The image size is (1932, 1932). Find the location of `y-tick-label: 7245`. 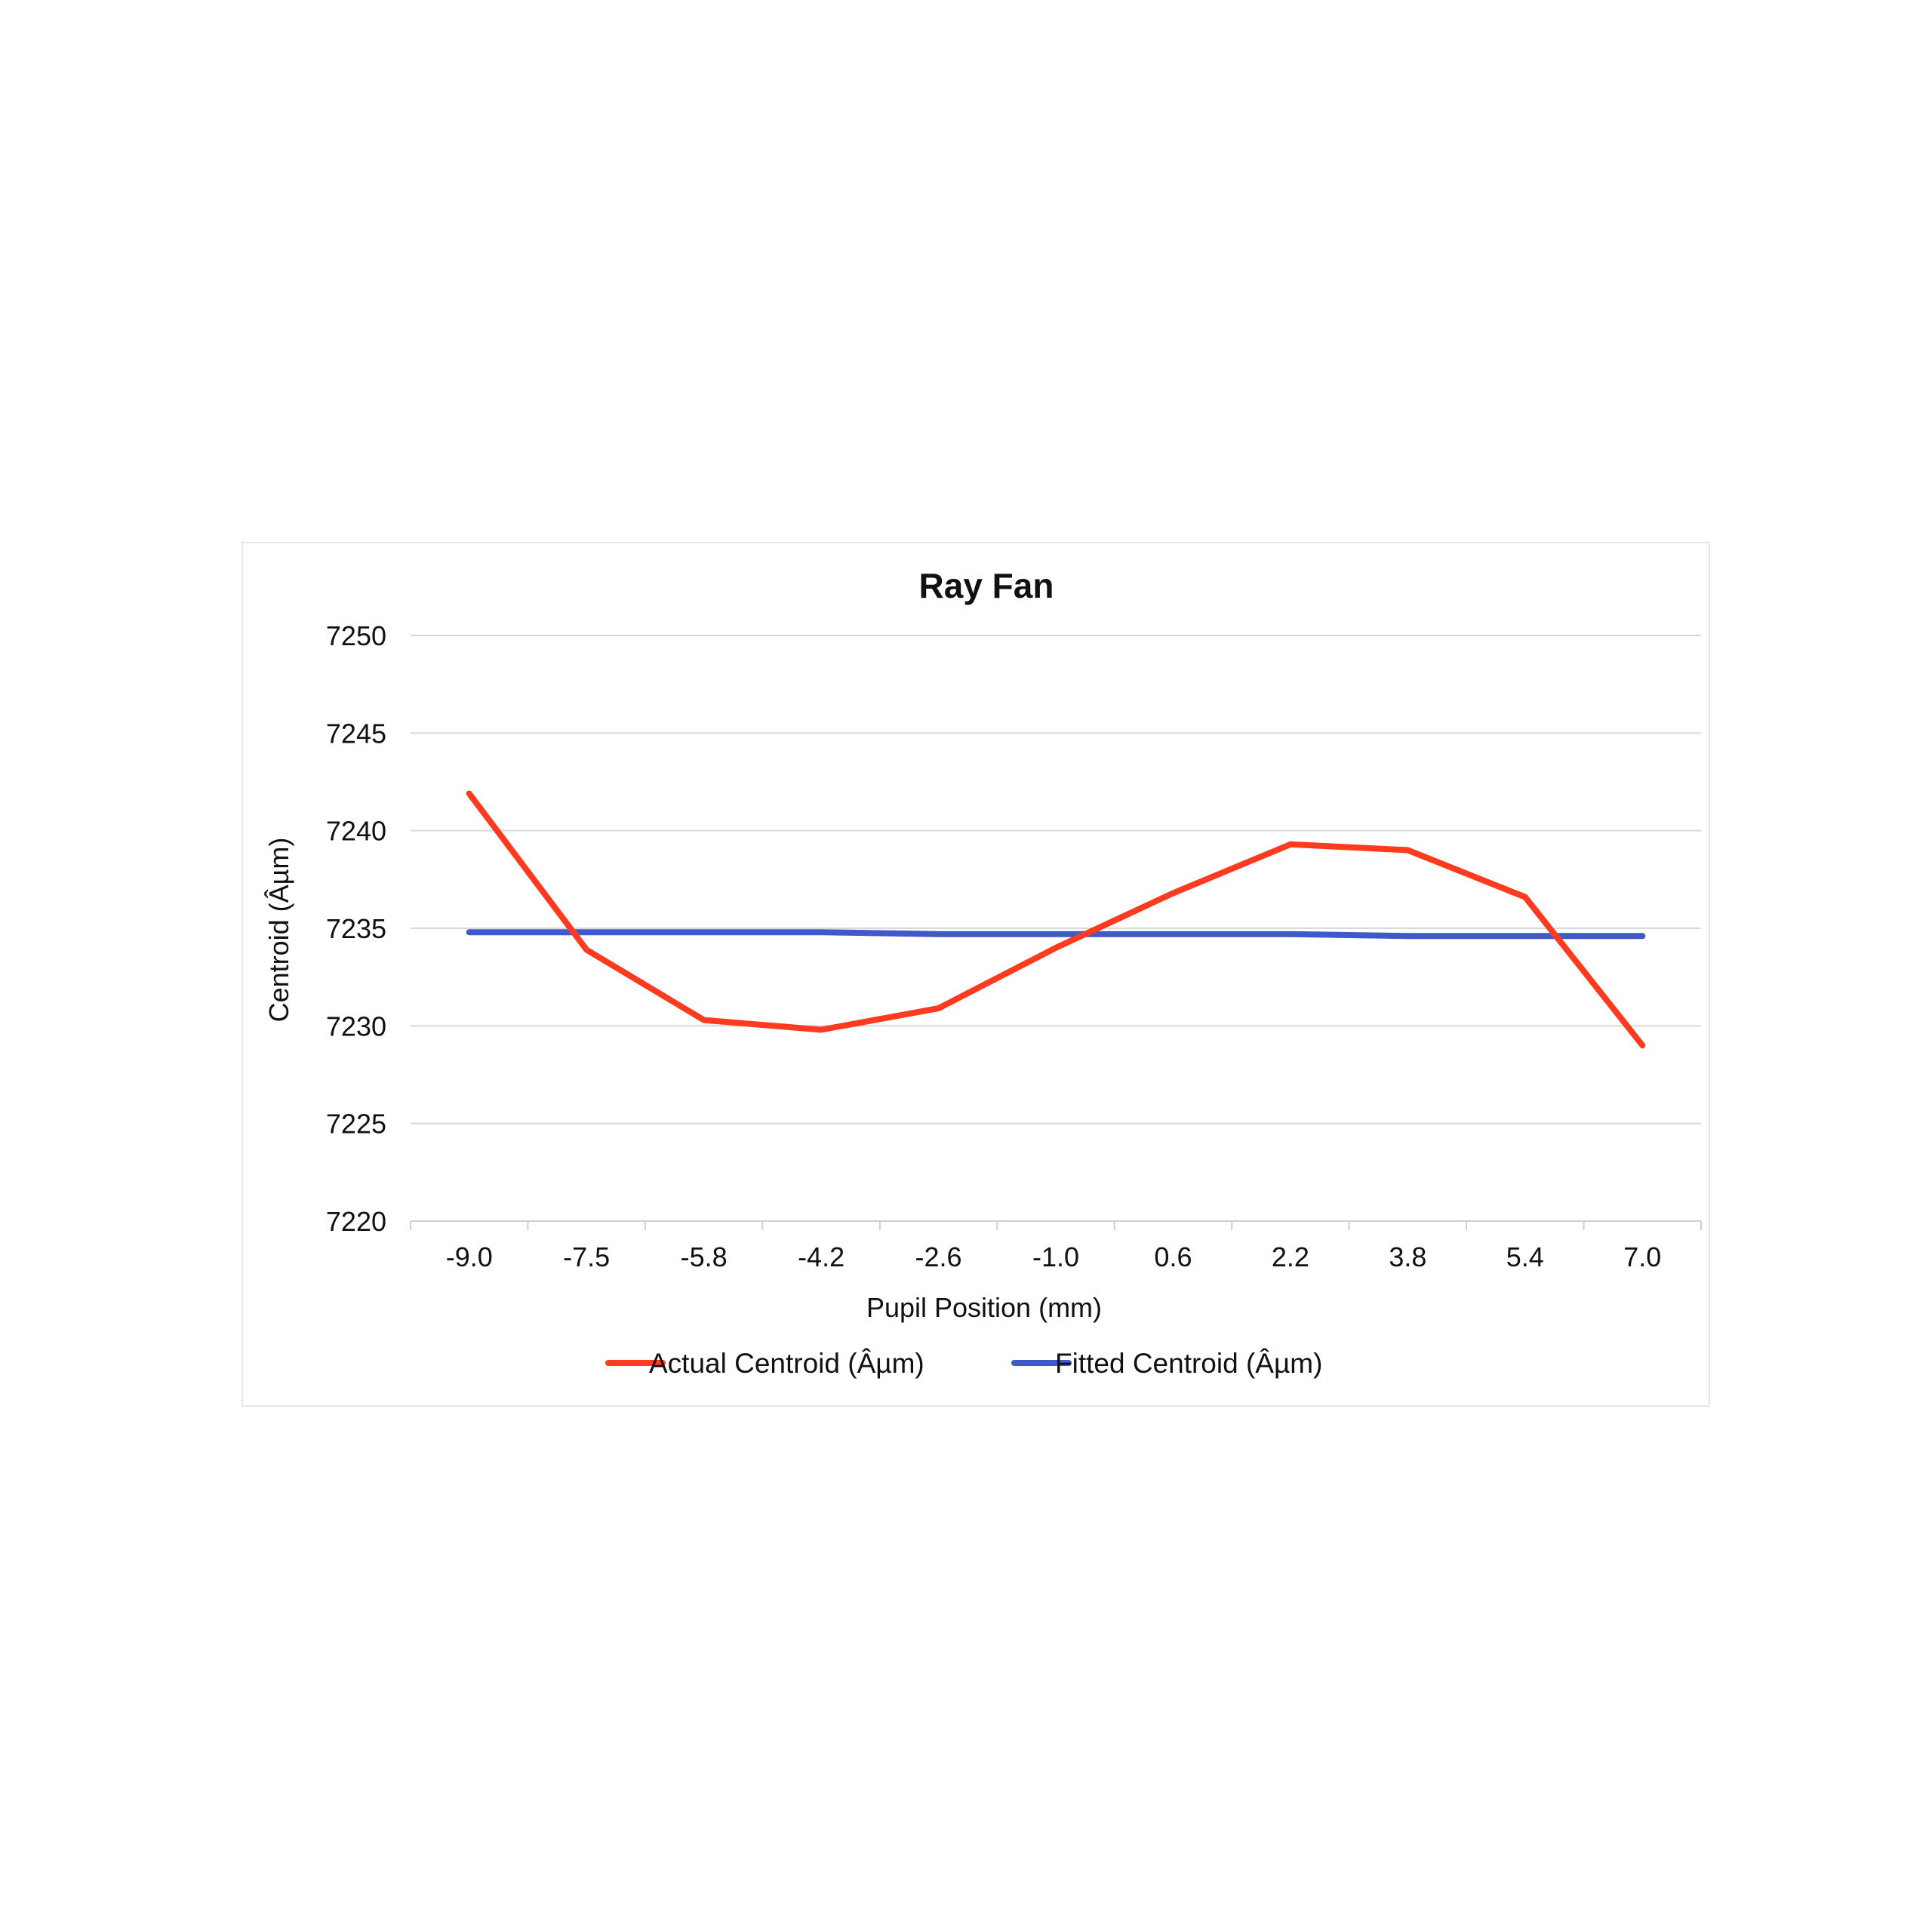

y-tick-label: 7245 is located at coordinates (356, 733).